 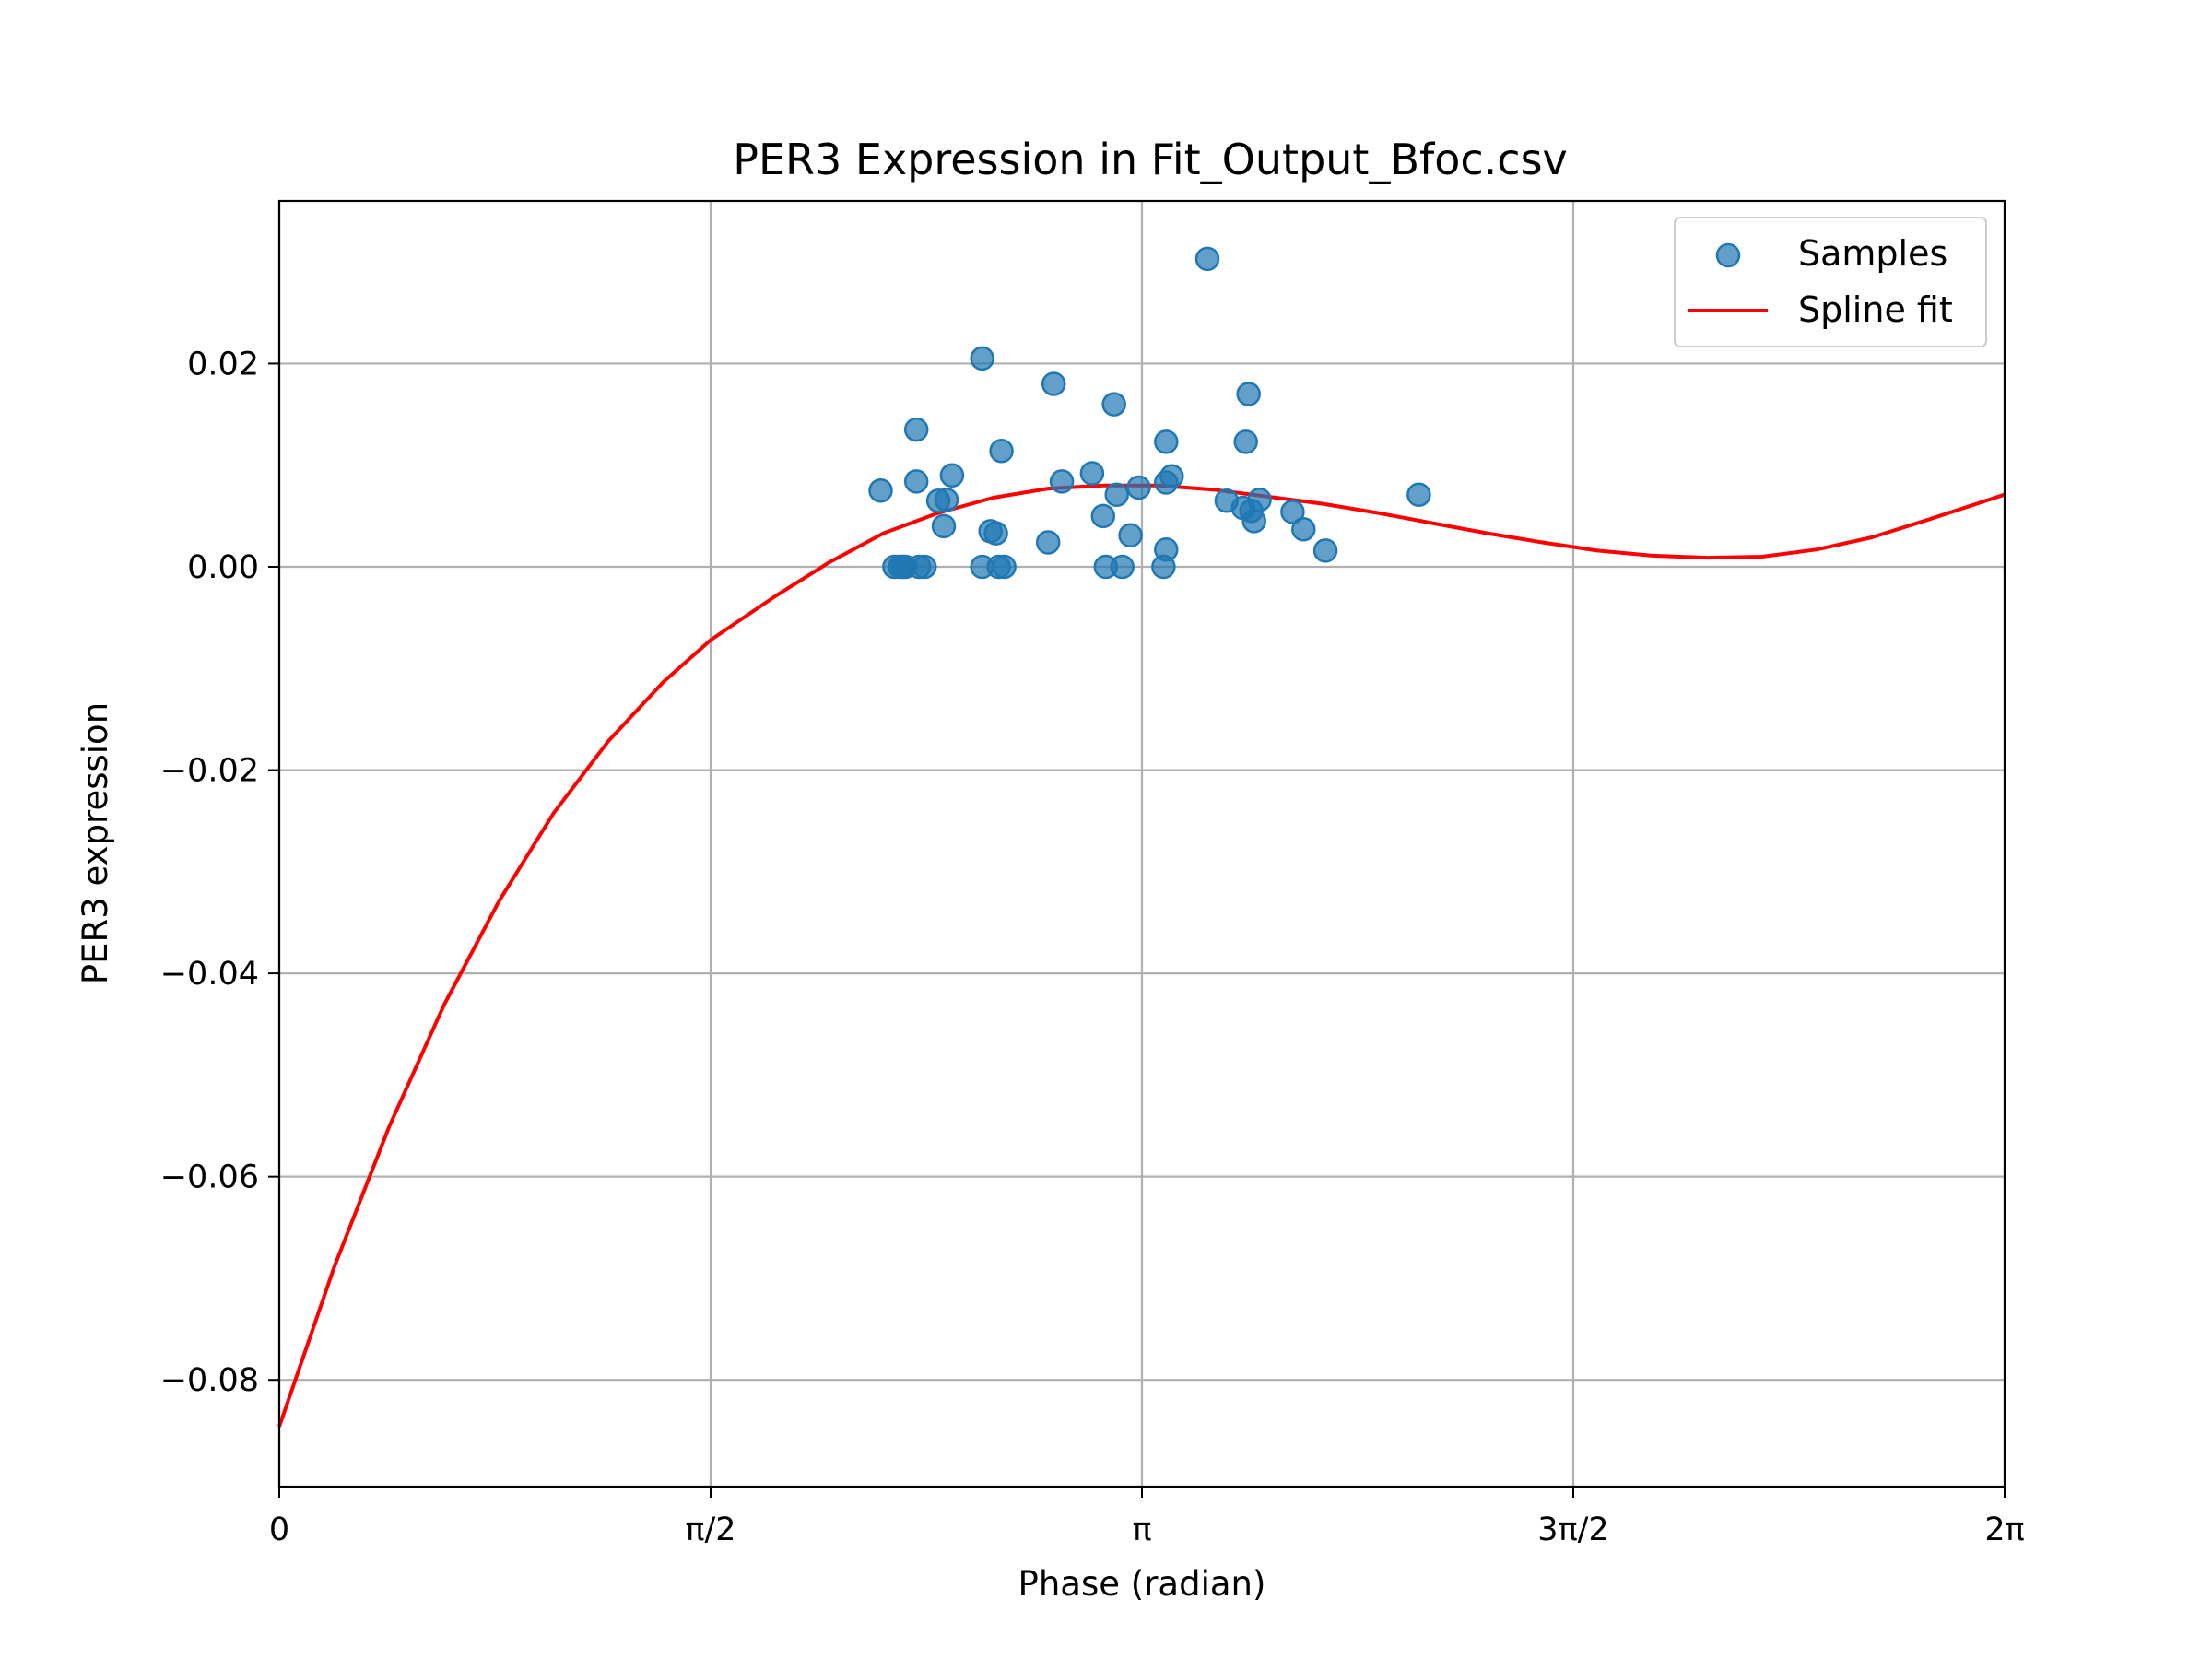 I want to click on x-tick-label: π, so click(x=1141, y=1530).